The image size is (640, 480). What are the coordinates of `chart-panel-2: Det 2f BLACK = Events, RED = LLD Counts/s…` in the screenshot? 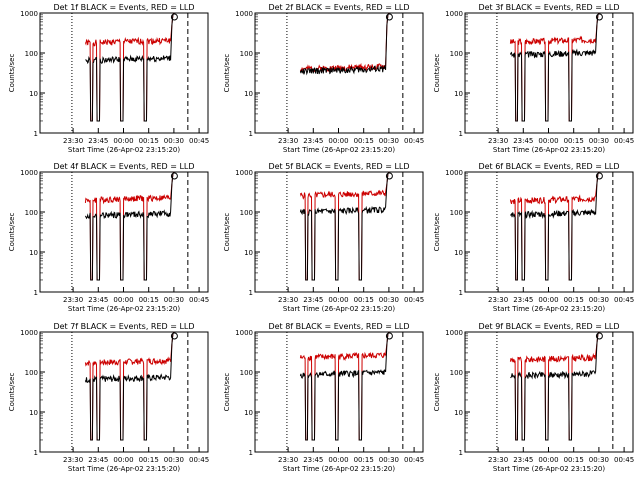 It's located at (323, 78).